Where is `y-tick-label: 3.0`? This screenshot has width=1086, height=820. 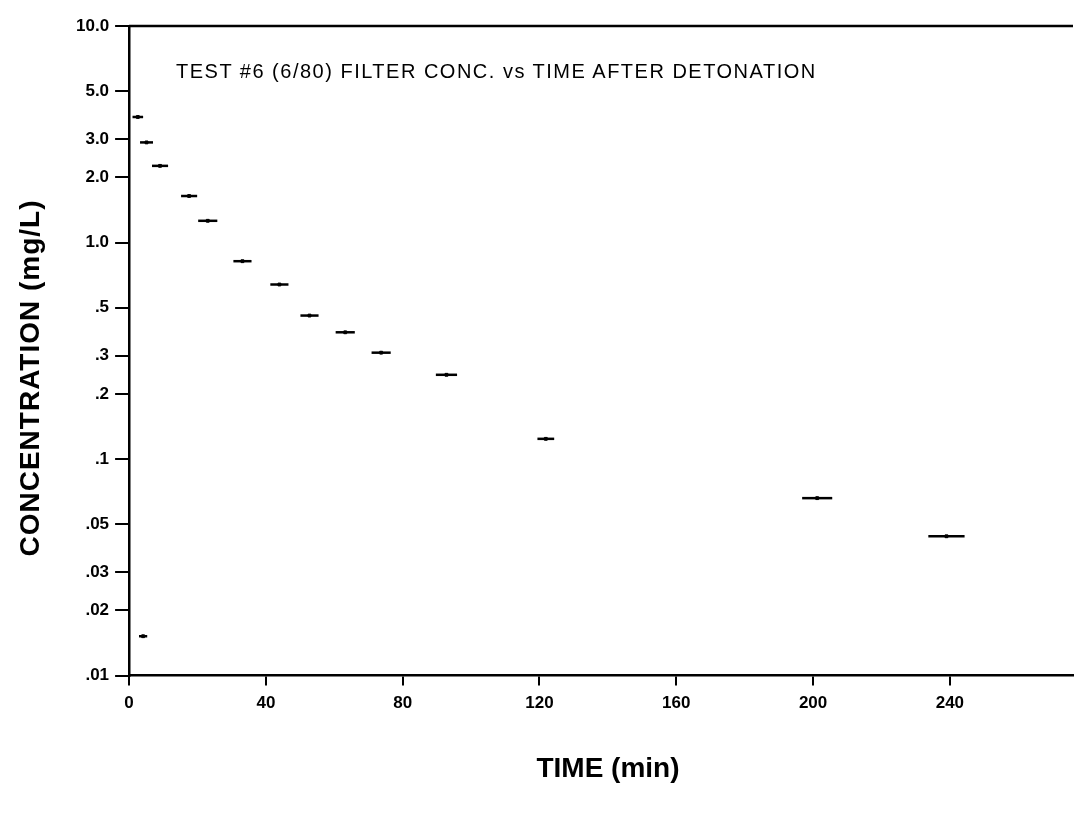 y-tick-label: 3.0 is located at coordinates (97, 138).